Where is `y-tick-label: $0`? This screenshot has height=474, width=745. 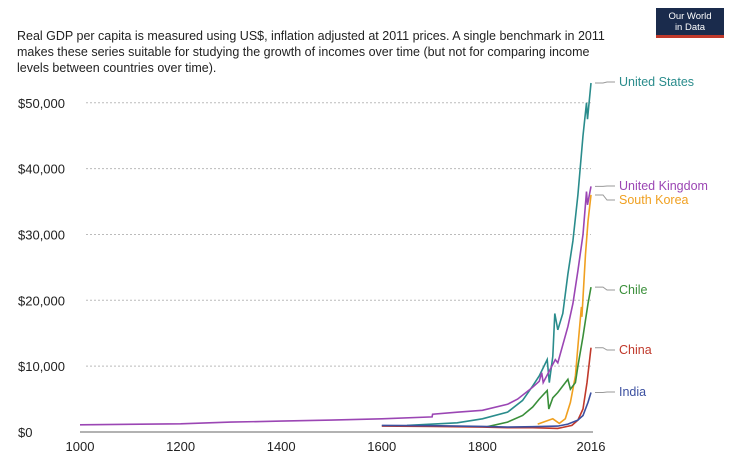 y-tick-label: $0 is located at coordinates (25, 432).